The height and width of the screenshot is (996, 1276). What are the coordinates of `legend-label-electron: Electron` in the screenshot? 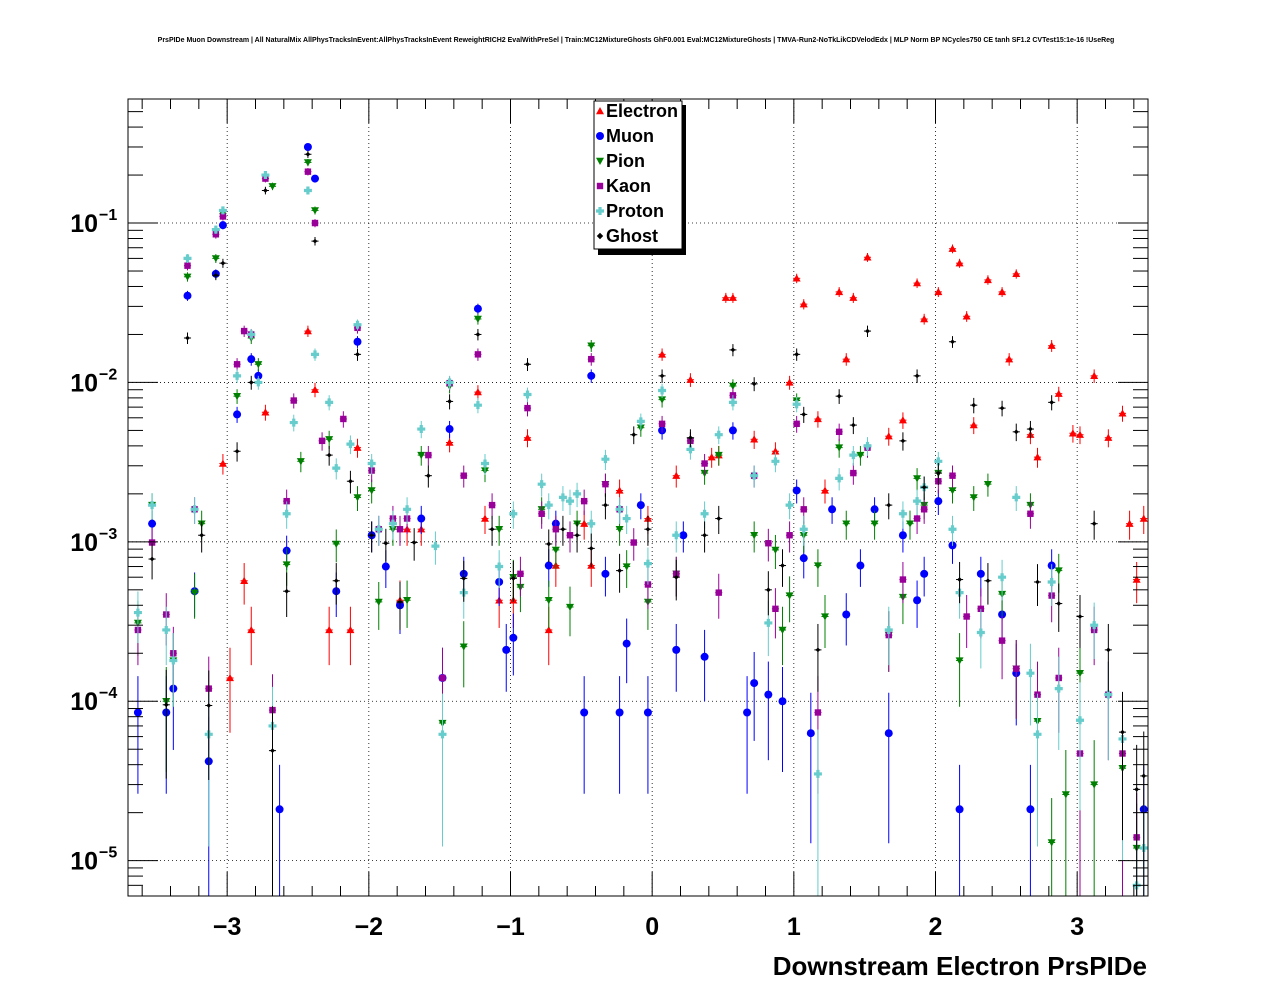 It's located at (642, 111).